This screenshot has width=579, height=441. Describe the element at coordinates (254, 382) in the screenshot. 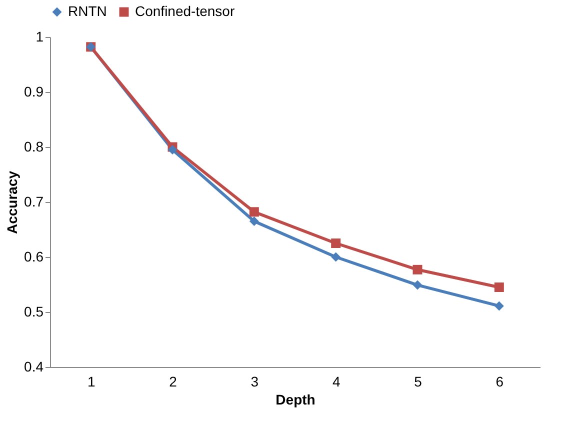

I see `x-tick-label: 3` at that location.